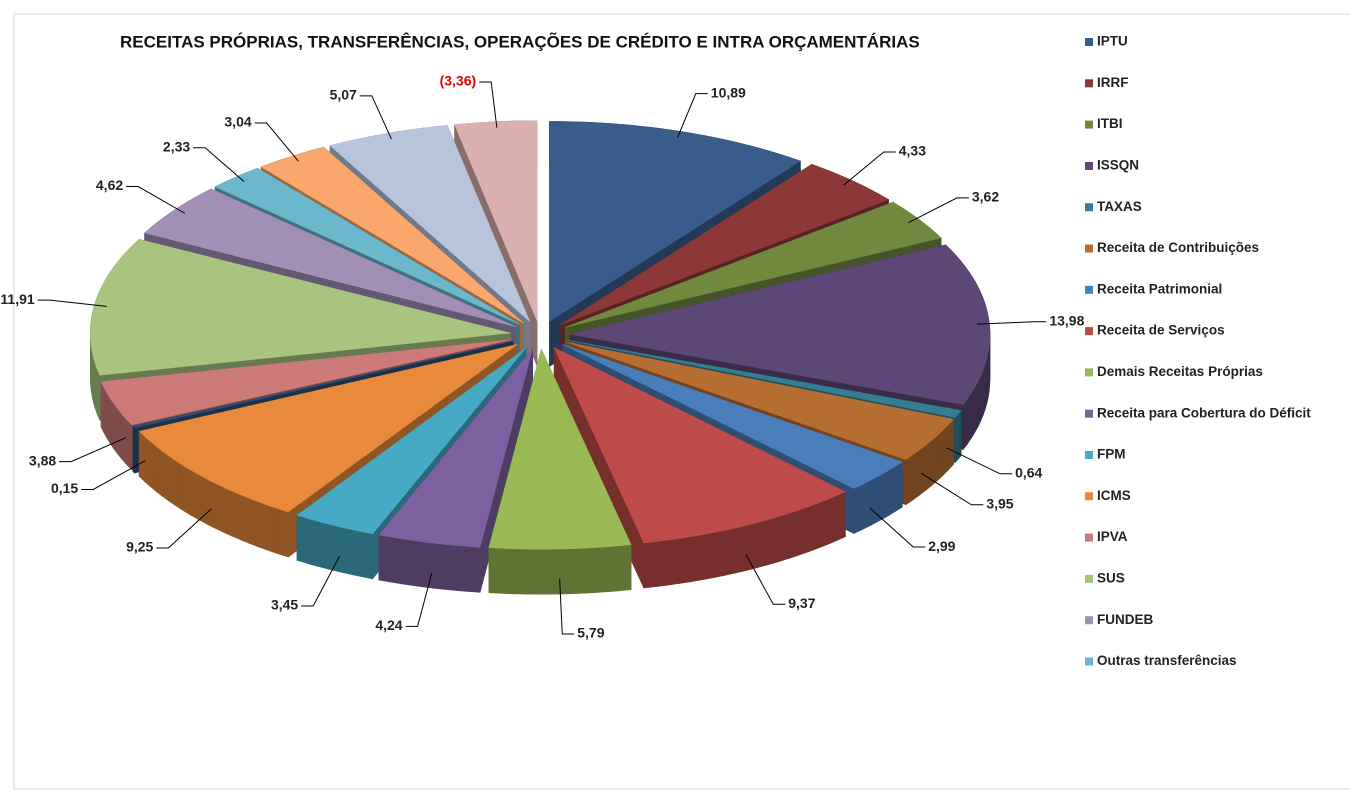 This screenshot has height=796, width=1350. Describe the element at coordinates (237, 122) in the screenshot. I see `data-label: 3,04` at that location.